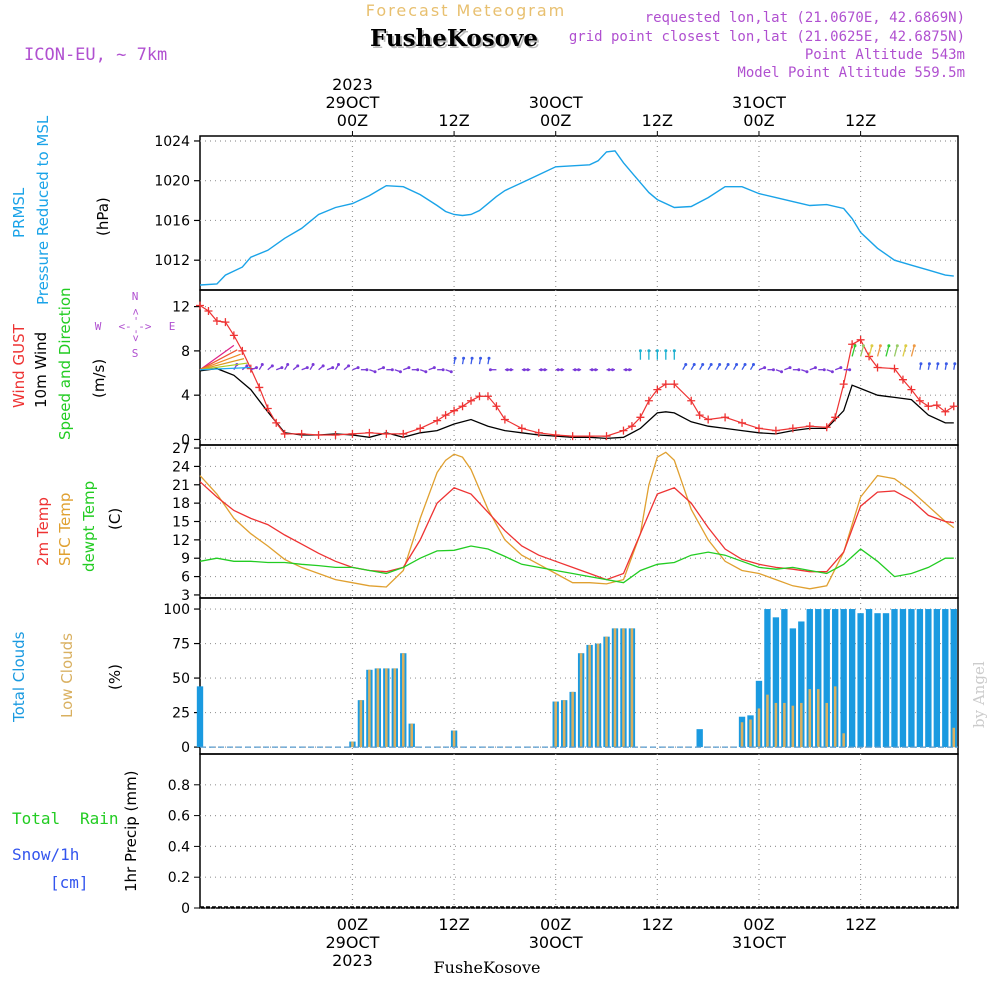  I want to click on point-altitude: Point Altitude 543m, so click(885, 55).